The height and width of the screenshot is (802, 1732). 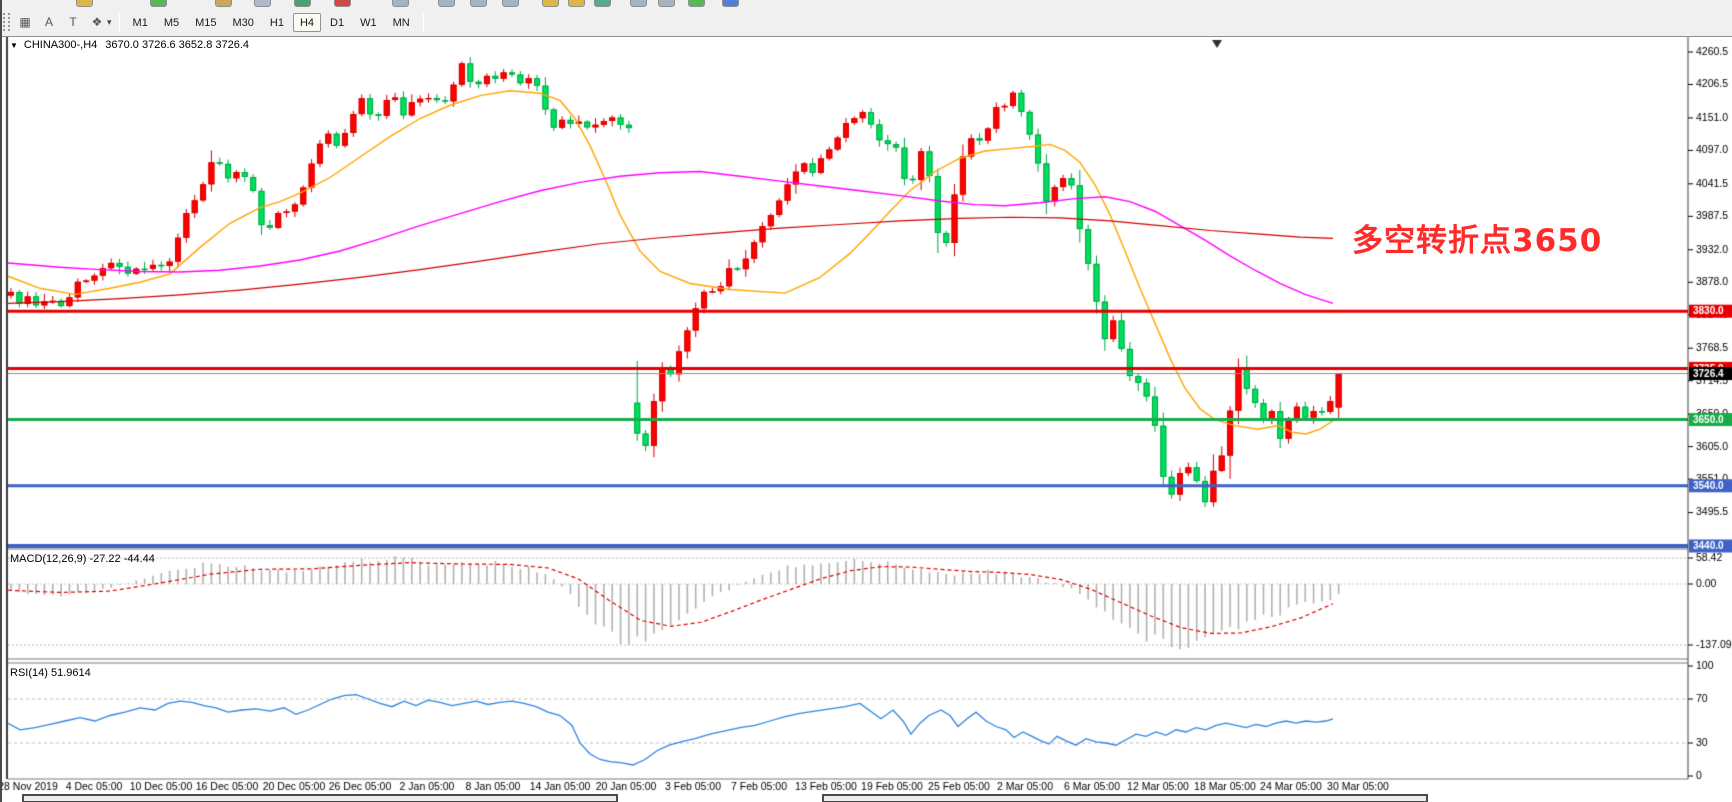 What do you see at coordinates (48, 22) in the screenshot?
I see `text-label-tool: A` at bounding box center [48, 22].